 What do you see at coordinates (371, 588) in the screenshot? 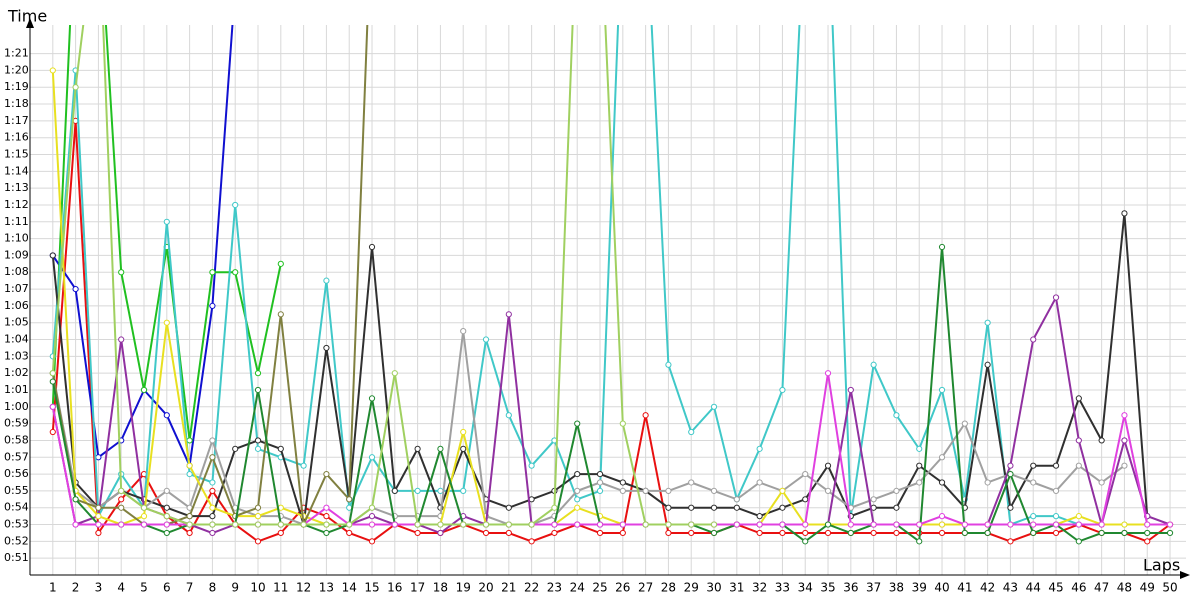
I see `x-tick-label: 15` at bounding box center [371, 588].